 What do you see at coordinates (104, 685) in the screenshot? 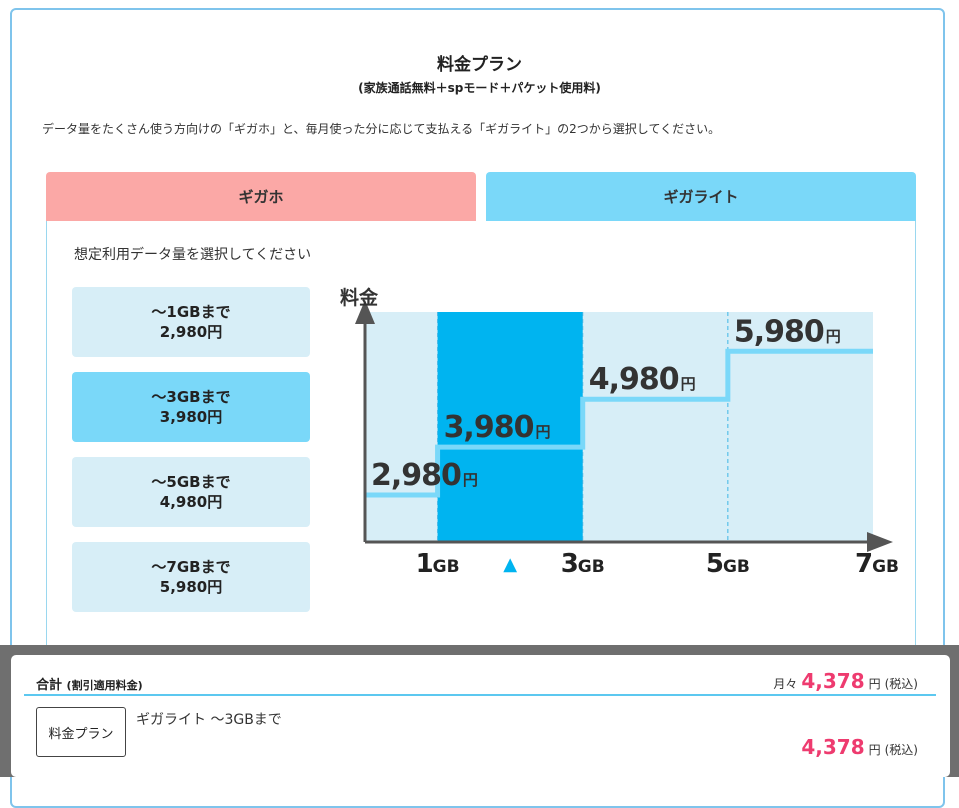
I see `summary-title-note: (割引適用料金)` at bounding box center [104, 685].